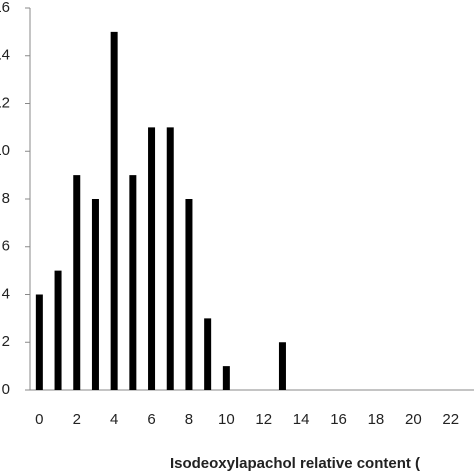  Describe the element at coordinates (6, 246) in the screenshot. I see `y-tick-label: 6` at that location.